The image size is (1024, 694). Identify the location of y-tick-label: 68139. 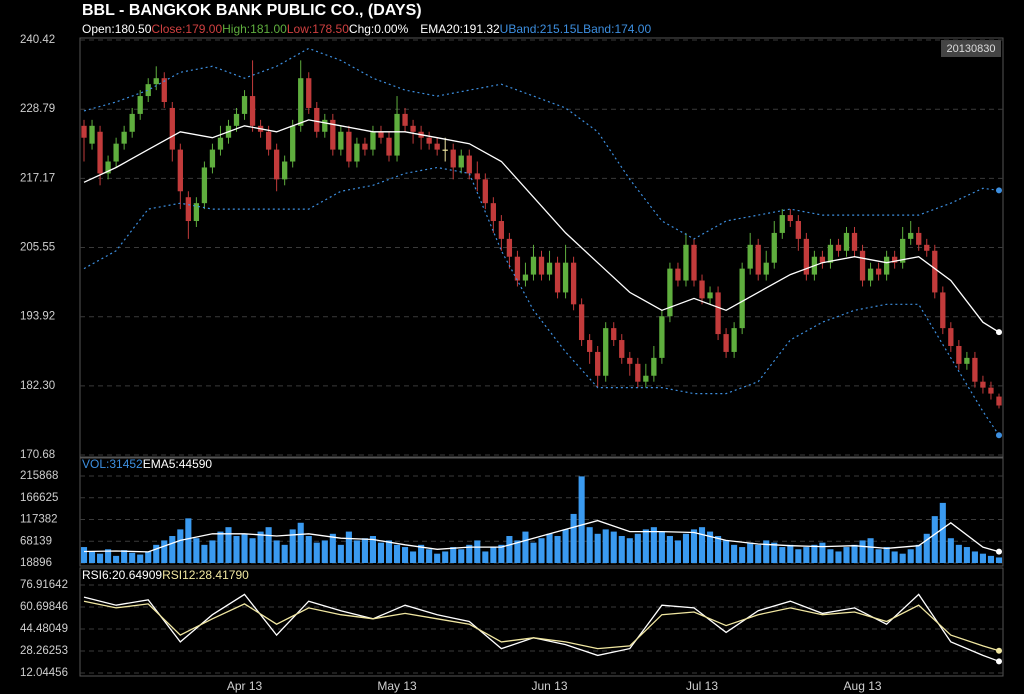
(36, 541).